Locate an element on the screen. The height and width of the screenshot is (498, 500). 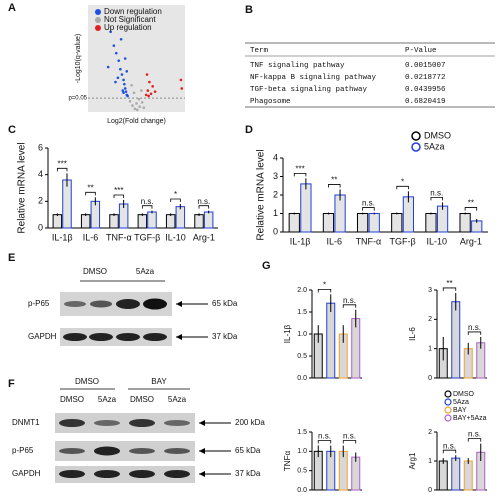
panel-label: B is located at coordinates (249, 10).